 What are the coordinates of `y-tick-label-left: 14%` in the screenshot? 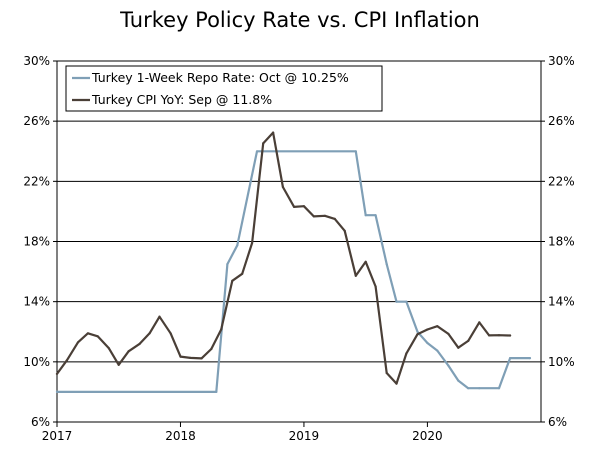 It's located at (36, 302).